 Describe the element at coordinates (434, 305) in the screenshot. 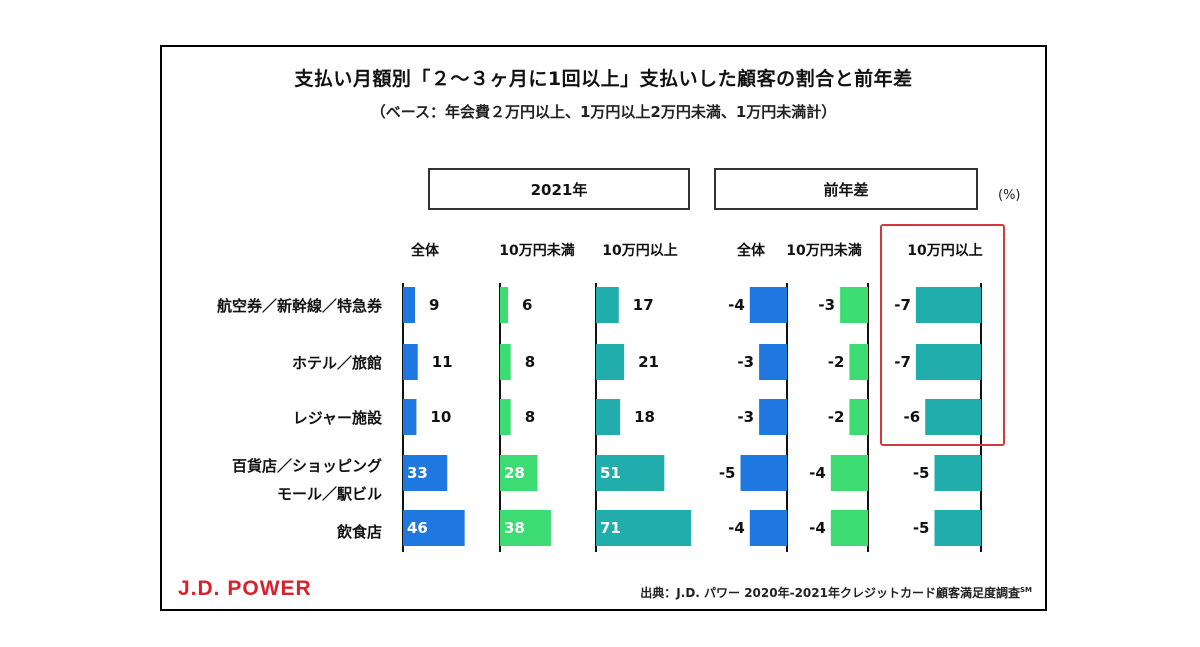

I see `value-label-2021-all-0: 9` at that location.